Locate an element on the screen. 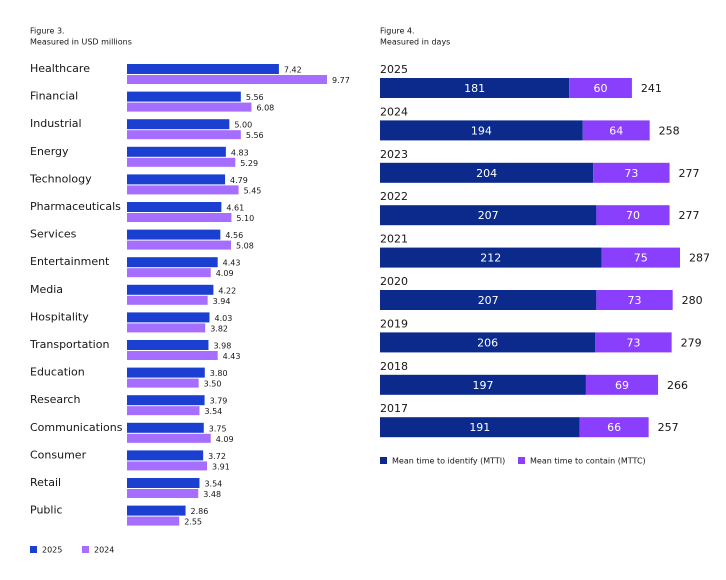 The height and width of the screenshot is (580, 726). total-label: 266 is located at coordinates (677, 385).